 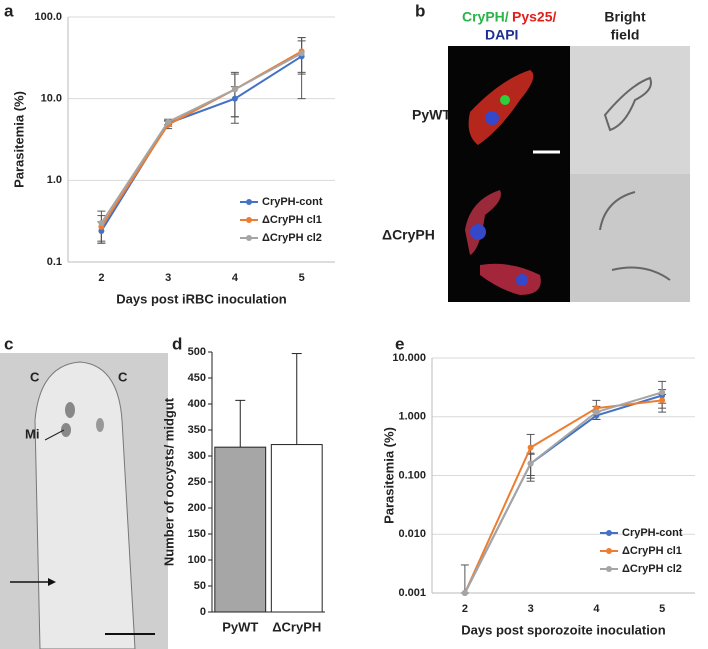 I want to click on y-tick-label: 0, so click(x=203, y=612).